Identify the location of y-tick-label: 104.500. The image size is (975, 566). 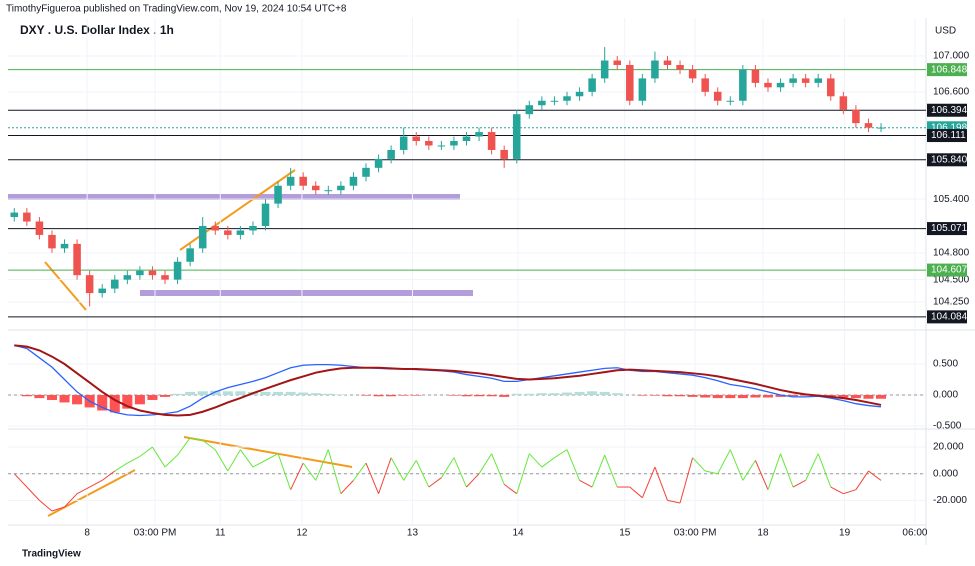
(951, 279).